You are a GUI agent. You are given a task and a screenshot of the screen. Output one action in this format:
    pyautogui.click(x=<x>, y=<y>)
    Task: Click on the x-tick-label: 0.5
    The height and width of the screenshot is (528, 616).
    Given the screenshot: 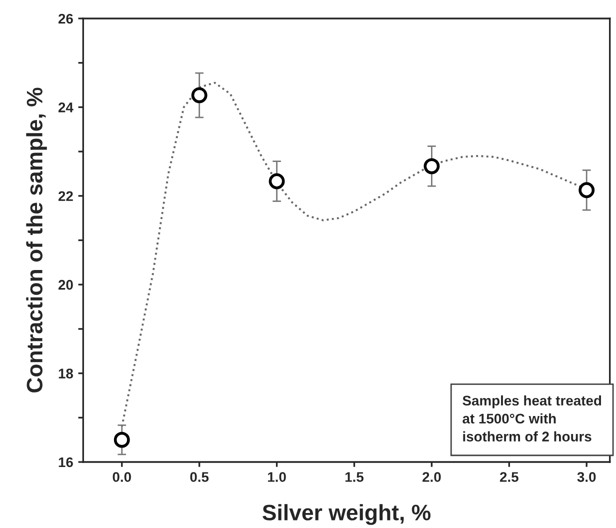 What is the action you would take?
    pyautogui.click(x=199, y=477)
    